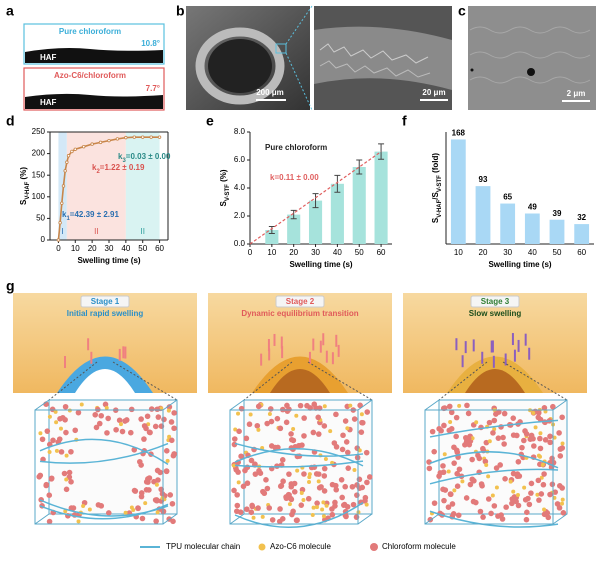 The image size is (600, 578). What do you see at coordinates (118, 168) in the screenshot?
I see `annotation: k2=1.22 ± 0.19` at bounding box center [118, 168].